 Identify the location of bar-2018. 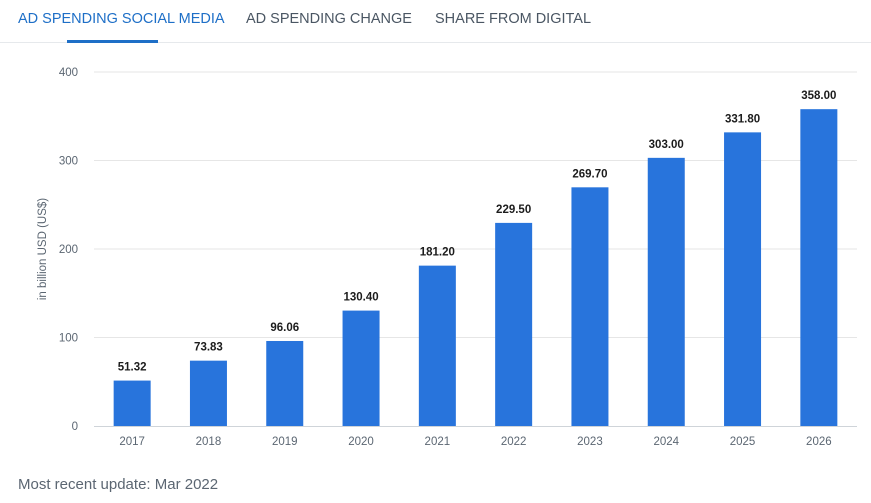
(208, 393).